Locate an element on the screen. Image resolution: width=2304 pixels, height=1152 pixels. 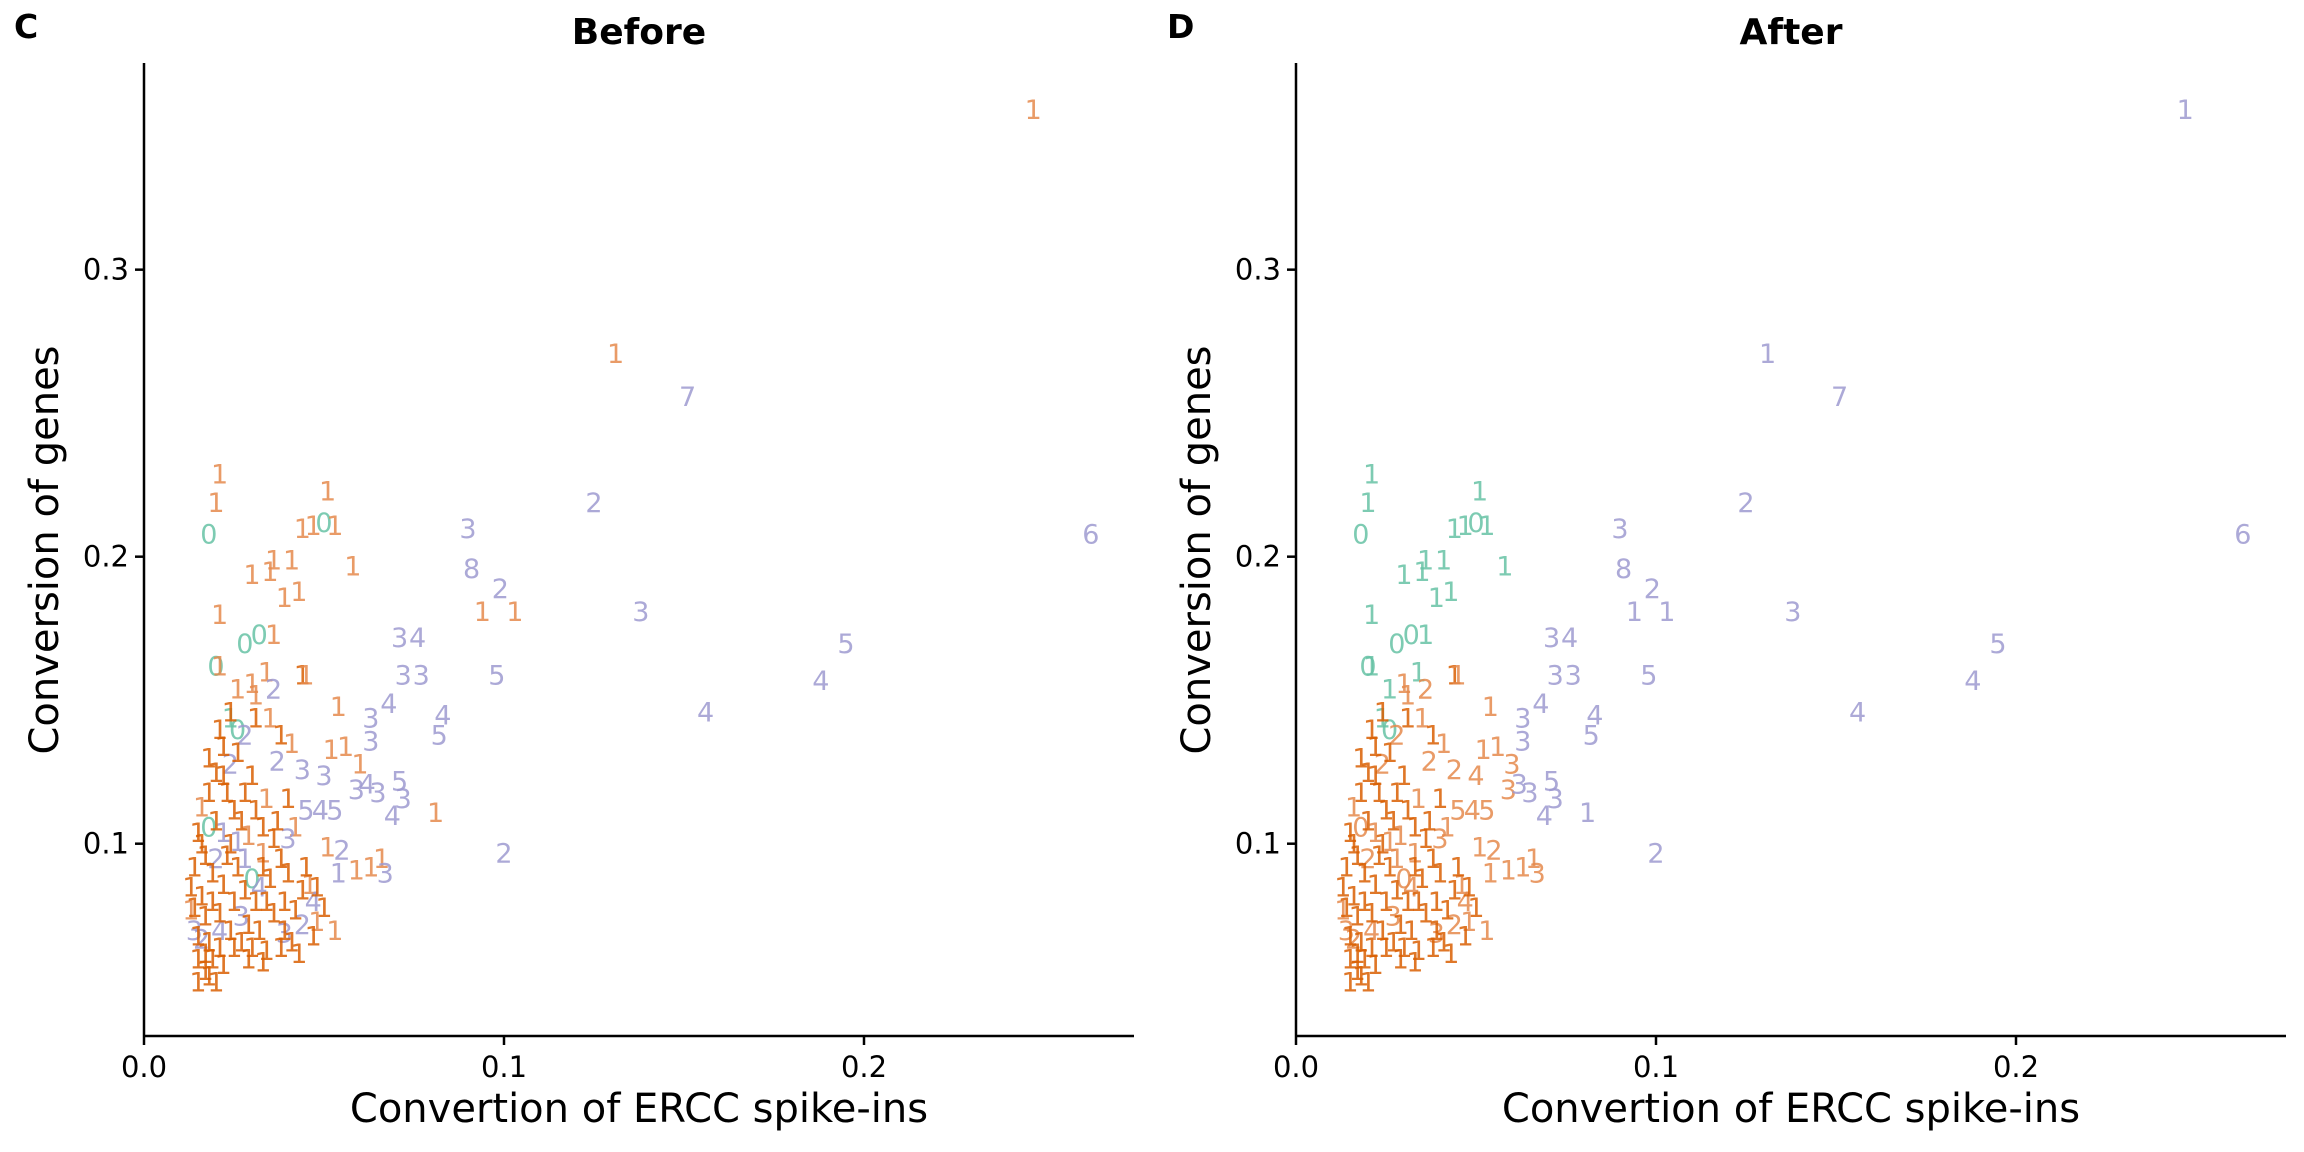
point-label: 7 is located at coordinates (687, 397).